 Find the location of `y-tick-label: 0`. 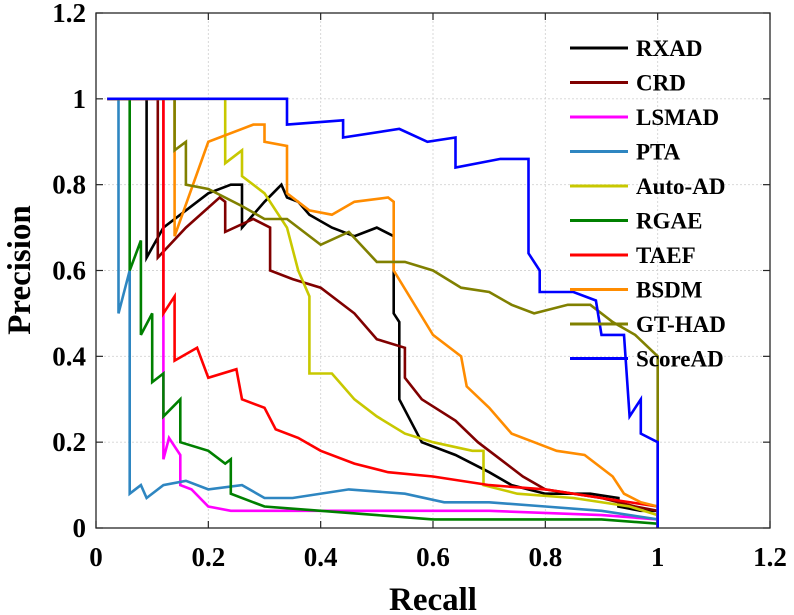

y-tick-label: 0 is located at coordinates (80, 528).